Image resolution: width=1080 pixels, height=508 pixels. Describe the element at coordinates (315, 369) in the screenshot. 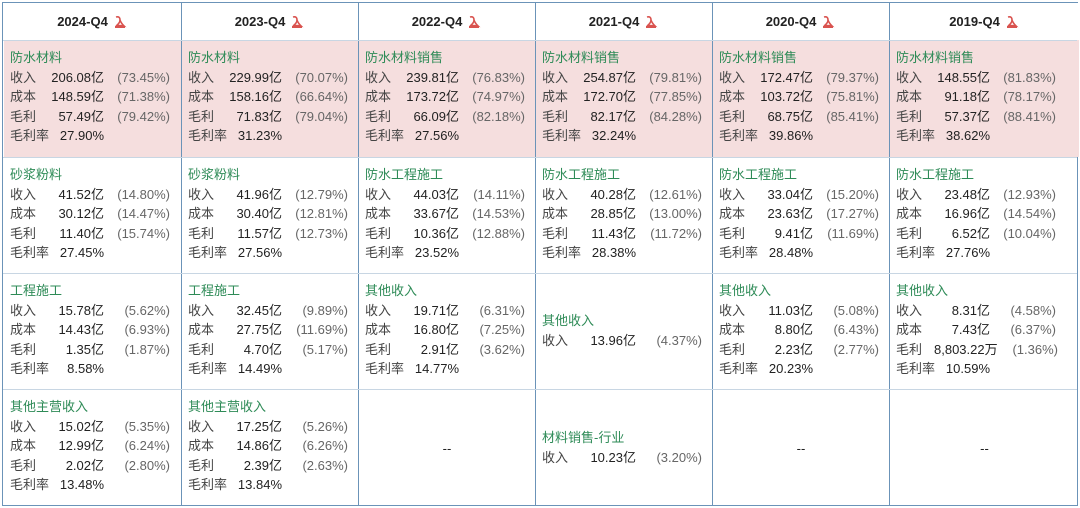

I see `metric-percent` at that location.